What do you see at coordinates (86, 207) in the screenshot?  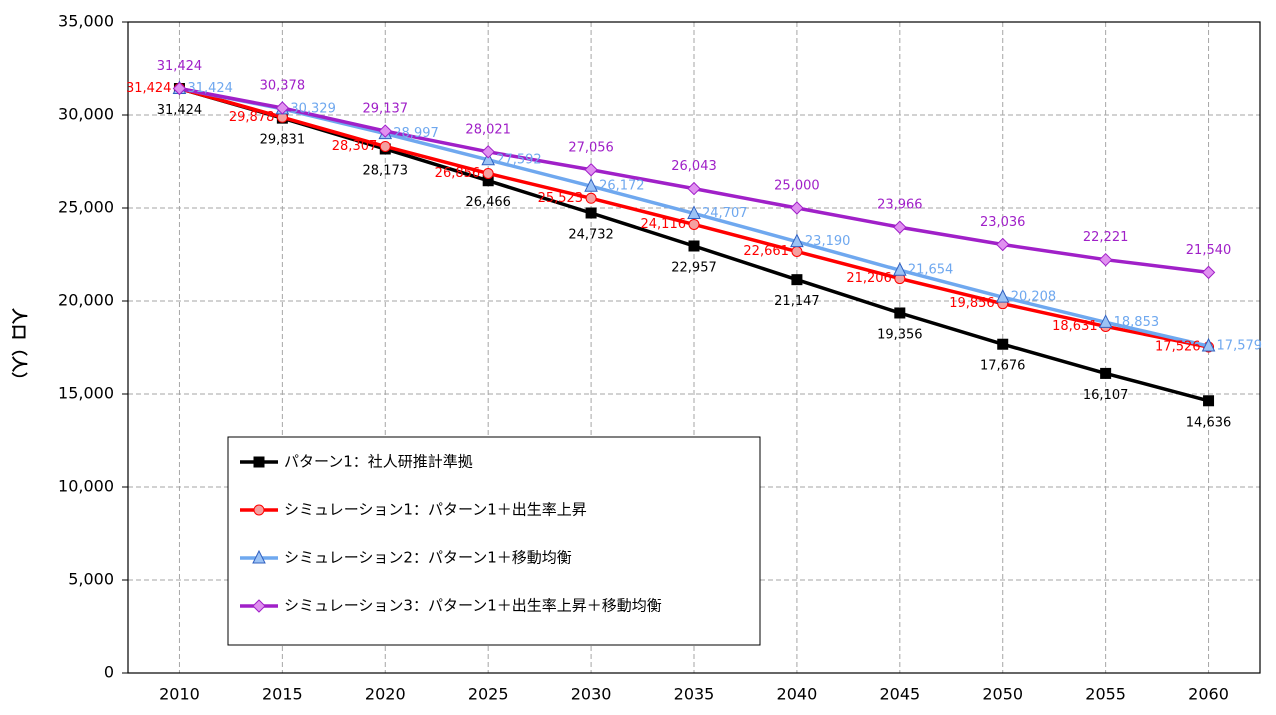 I see `y-tick-label: 25,000` at bounding box center [86, 207].